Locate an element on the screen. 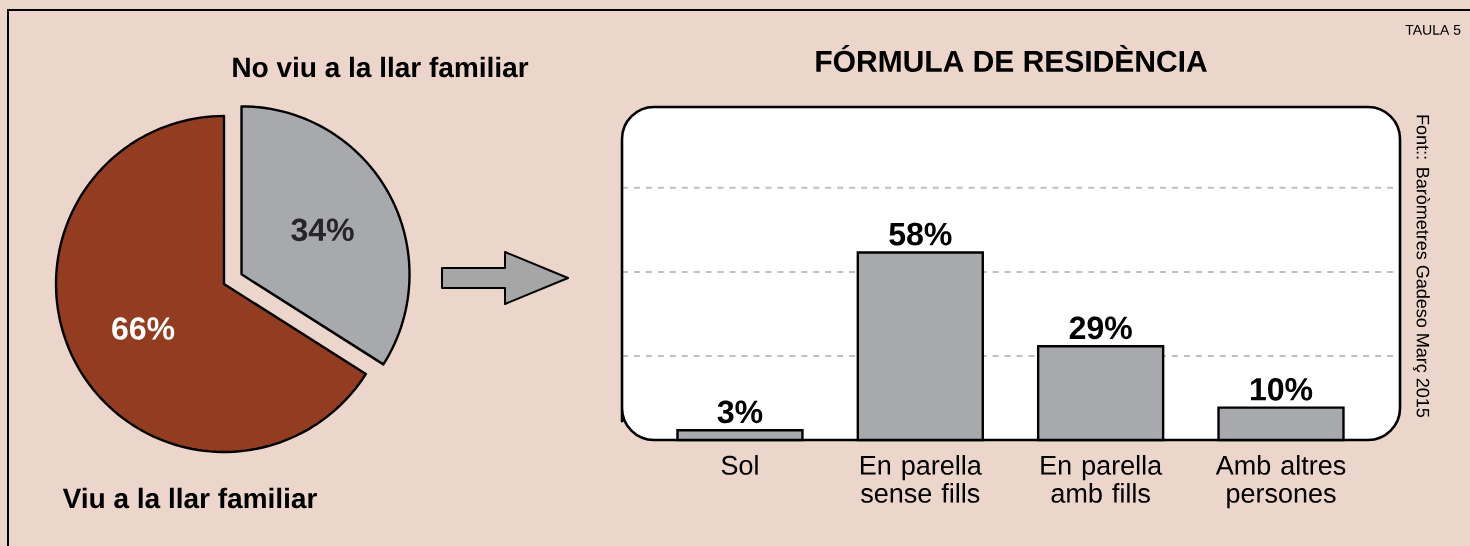  text: TAULA 5 is located at coordinates (1433, 30).